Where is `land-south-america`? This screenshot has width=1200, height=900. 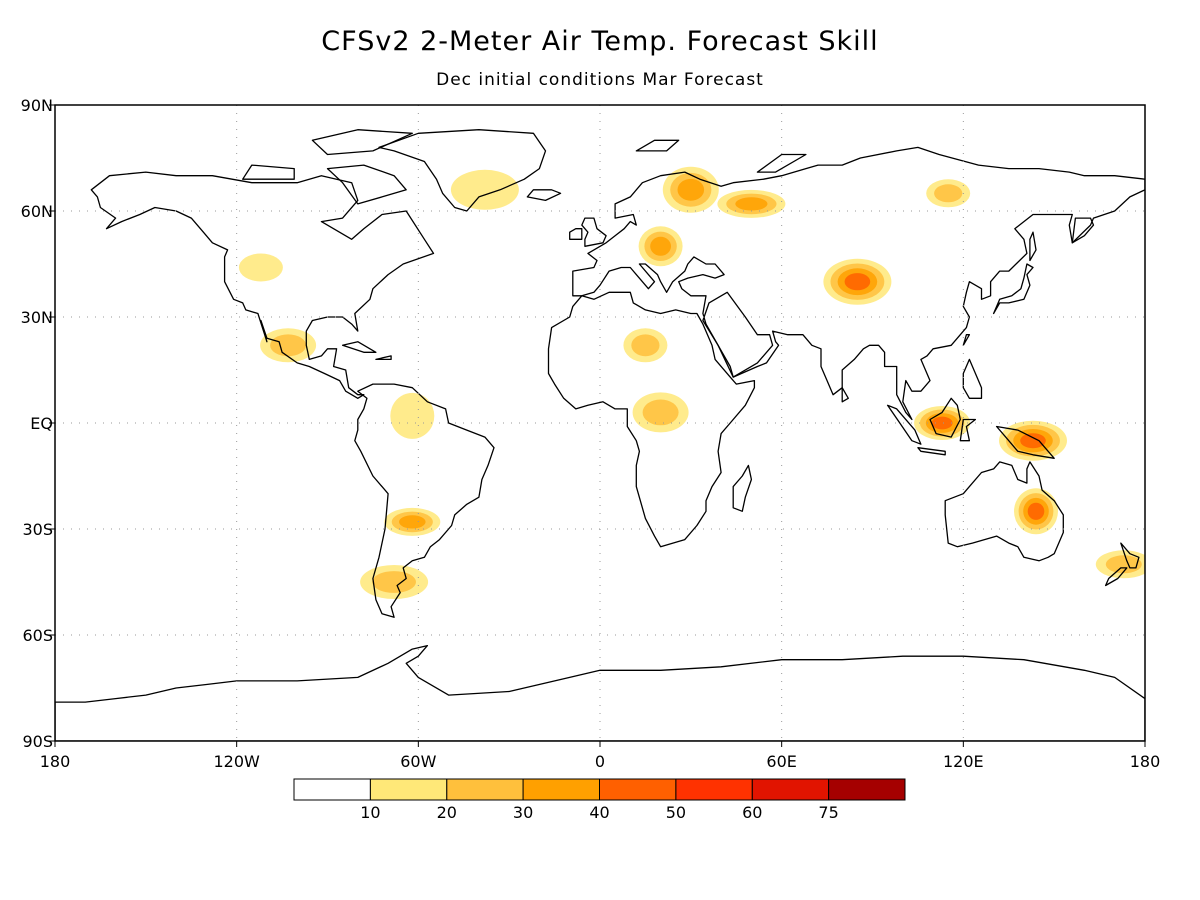
land-south-america is located at coordinates (424, 501).